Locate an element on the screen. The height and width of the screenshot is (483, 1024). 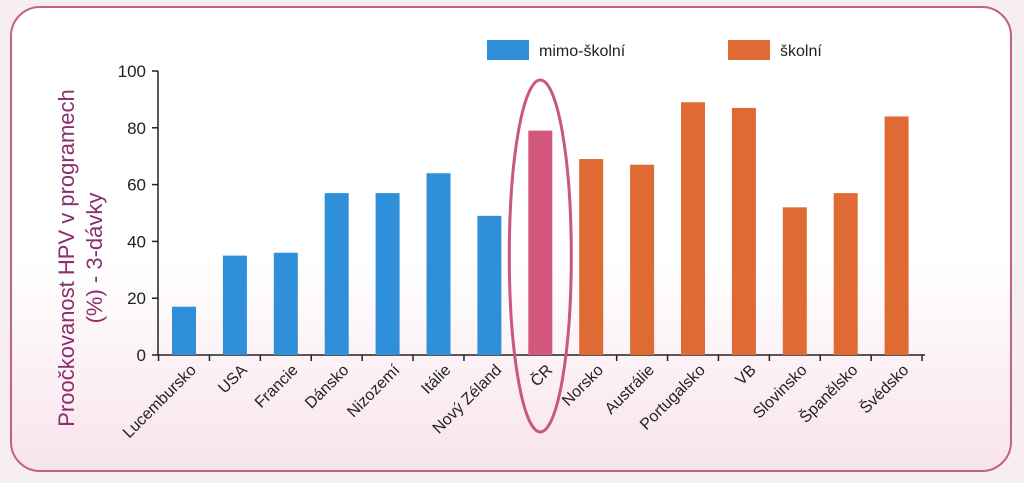
y-axis-title-line-2: (%) - 3-dávky is located at coordinates (94, 258).